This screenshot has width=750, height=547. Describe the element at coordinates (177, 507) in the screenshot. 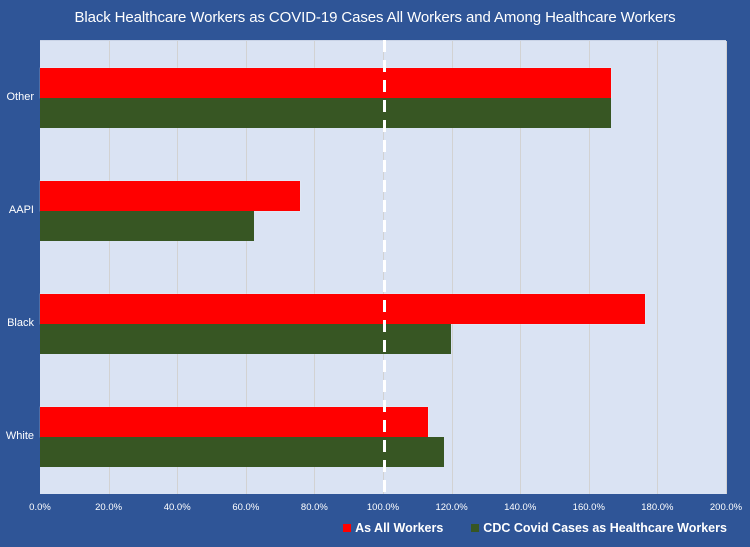

I see `x-tick-label: 40.0%` at that location.